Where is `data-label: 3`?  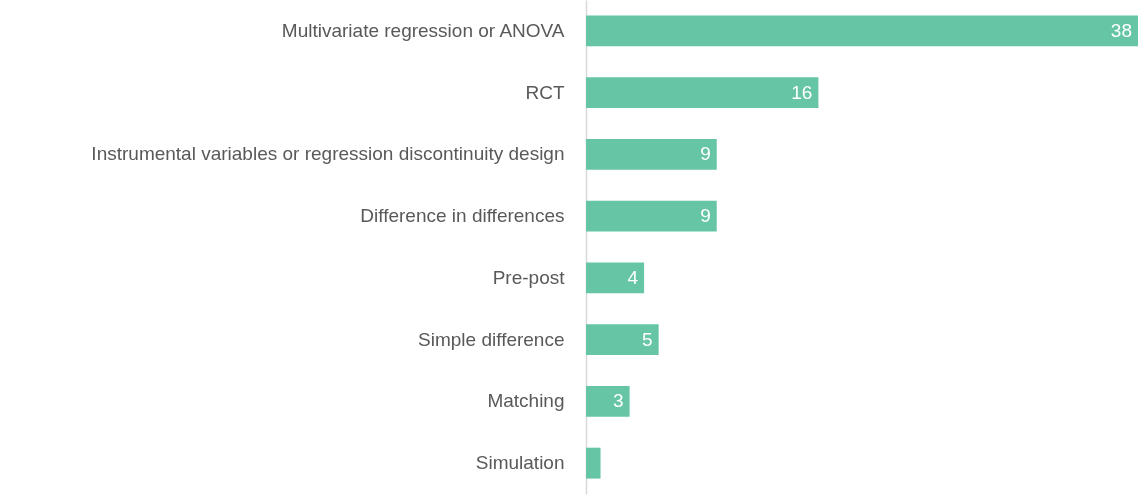 data-label: 3 is located at coordinates (618, 401).